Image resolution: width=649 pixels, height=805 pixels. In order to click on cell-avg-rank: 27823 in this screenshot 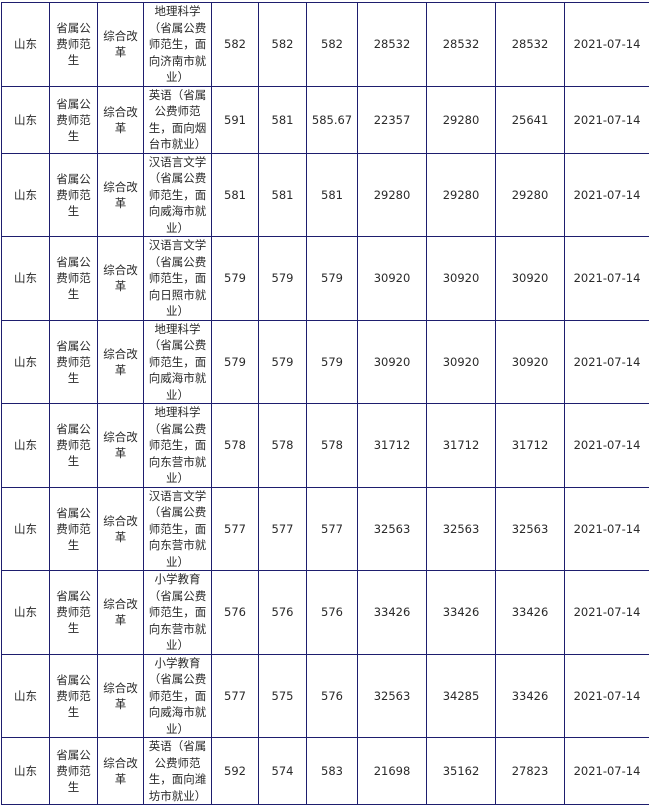, I will do `click(530, 771)`.